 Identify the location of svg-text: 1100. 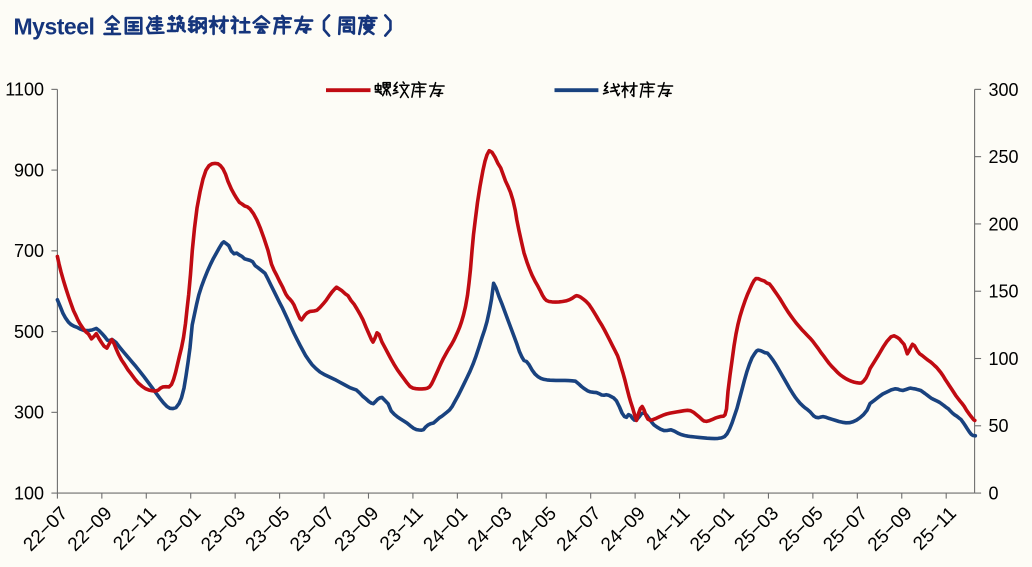
(24, 90).